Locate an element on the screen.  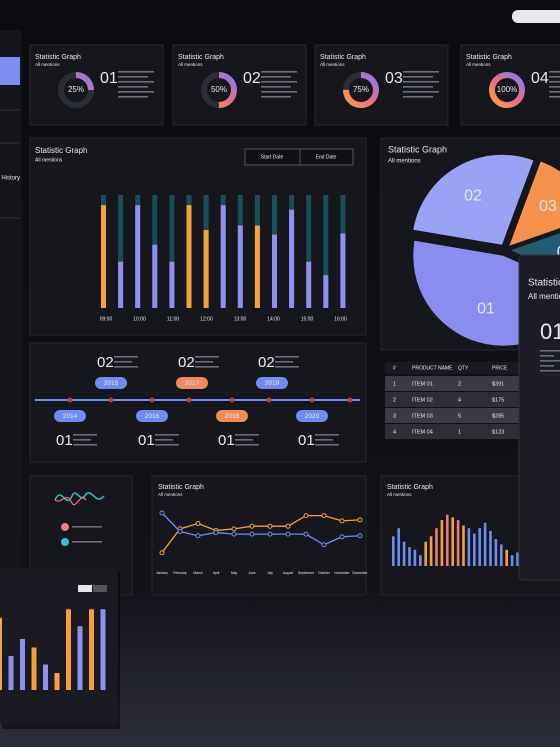
donut-label: 75% is located at coordinates (361, 89).